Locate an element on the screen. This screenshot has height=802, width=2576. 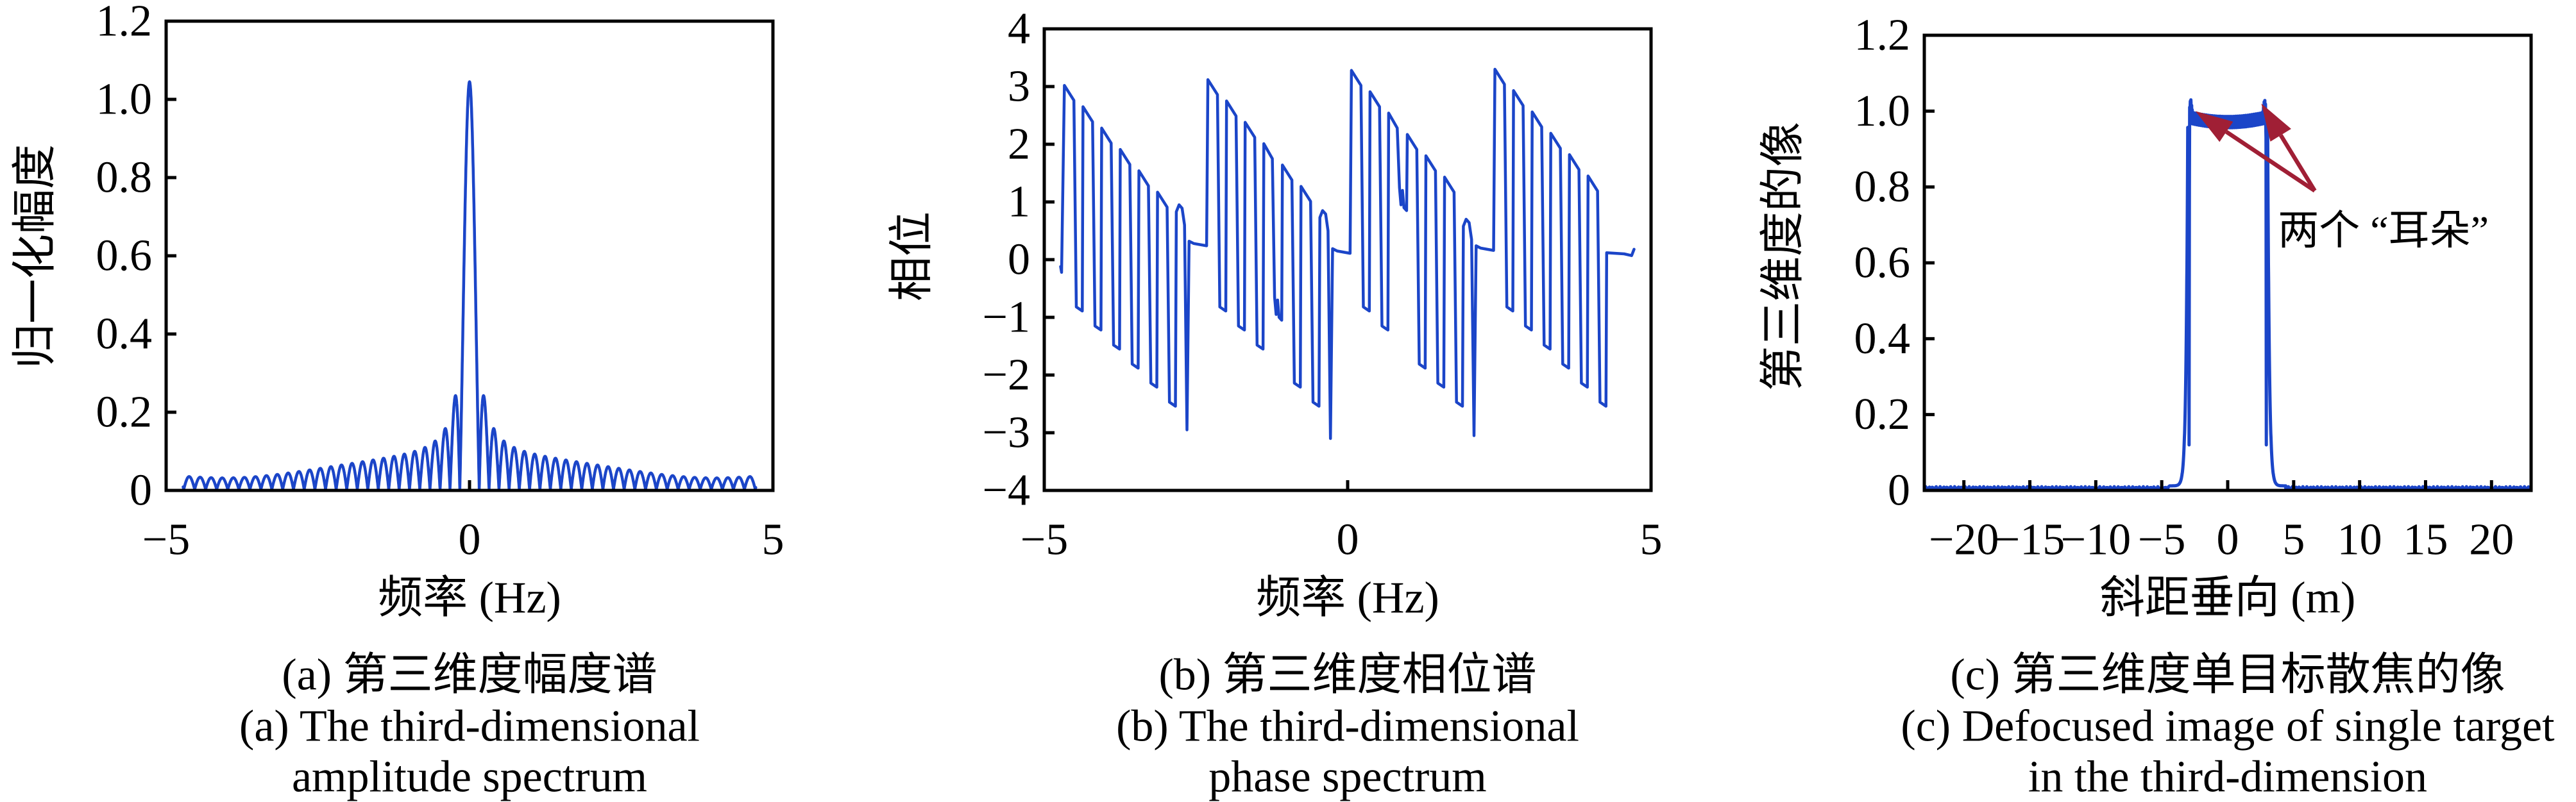
panel-b-xlabel: 频率 (Hz) is located at coordinates (1347, 598).